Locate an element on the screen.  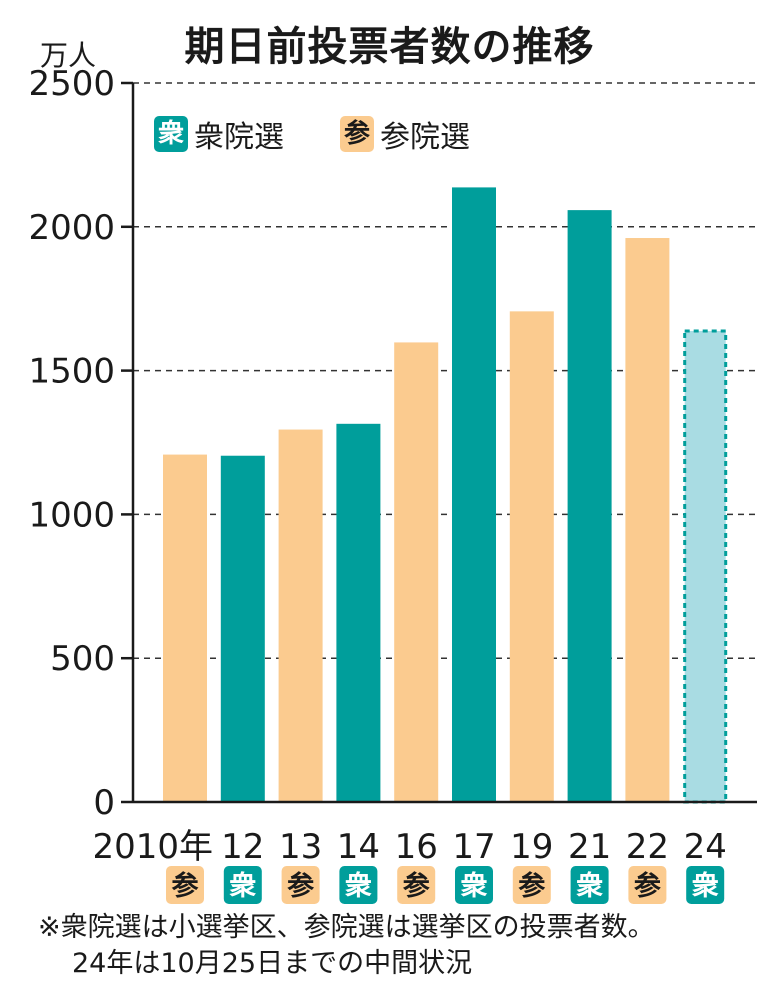
legend-san-label: 参院選 is located at coordinates (425, 137).